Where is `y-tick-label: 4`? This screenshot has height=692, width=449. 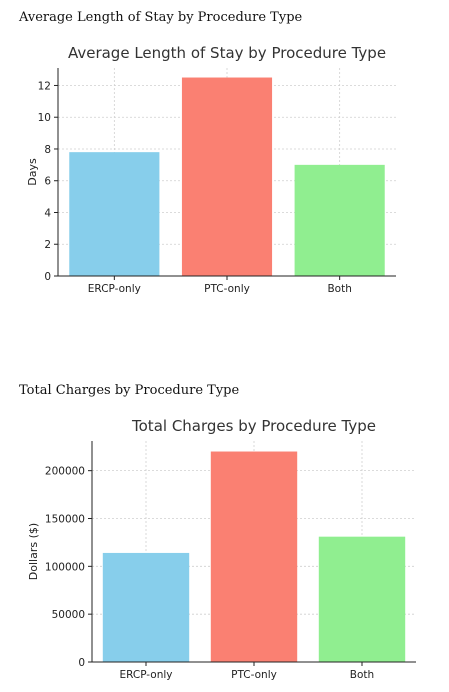 y-tick-label: 4 is located at coordinates (47, 213).